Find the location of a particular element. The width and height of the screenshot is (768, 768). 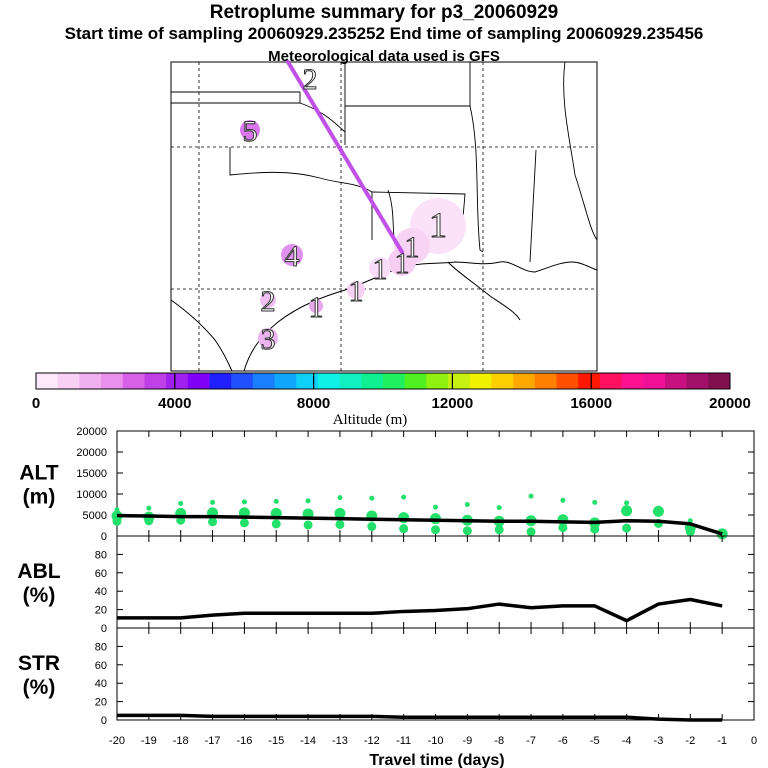

x-tick-label: -7 is located at coordinates (531, 741).